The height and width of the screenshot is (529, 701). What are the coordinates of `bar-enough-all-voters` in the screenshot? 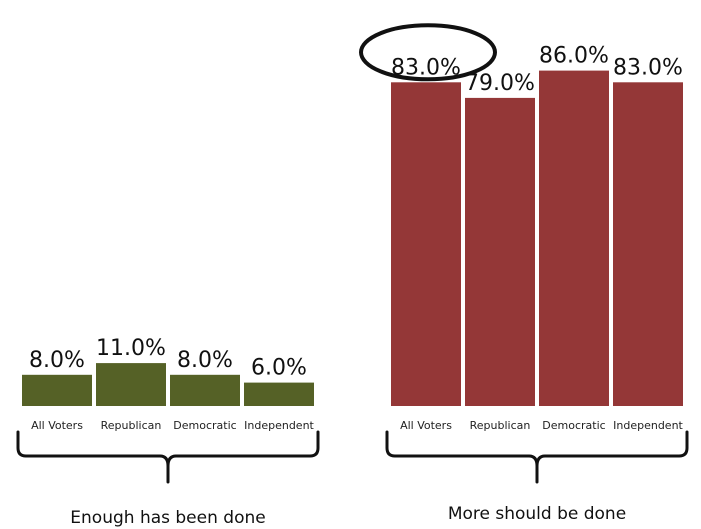 It's located at (57, 390).